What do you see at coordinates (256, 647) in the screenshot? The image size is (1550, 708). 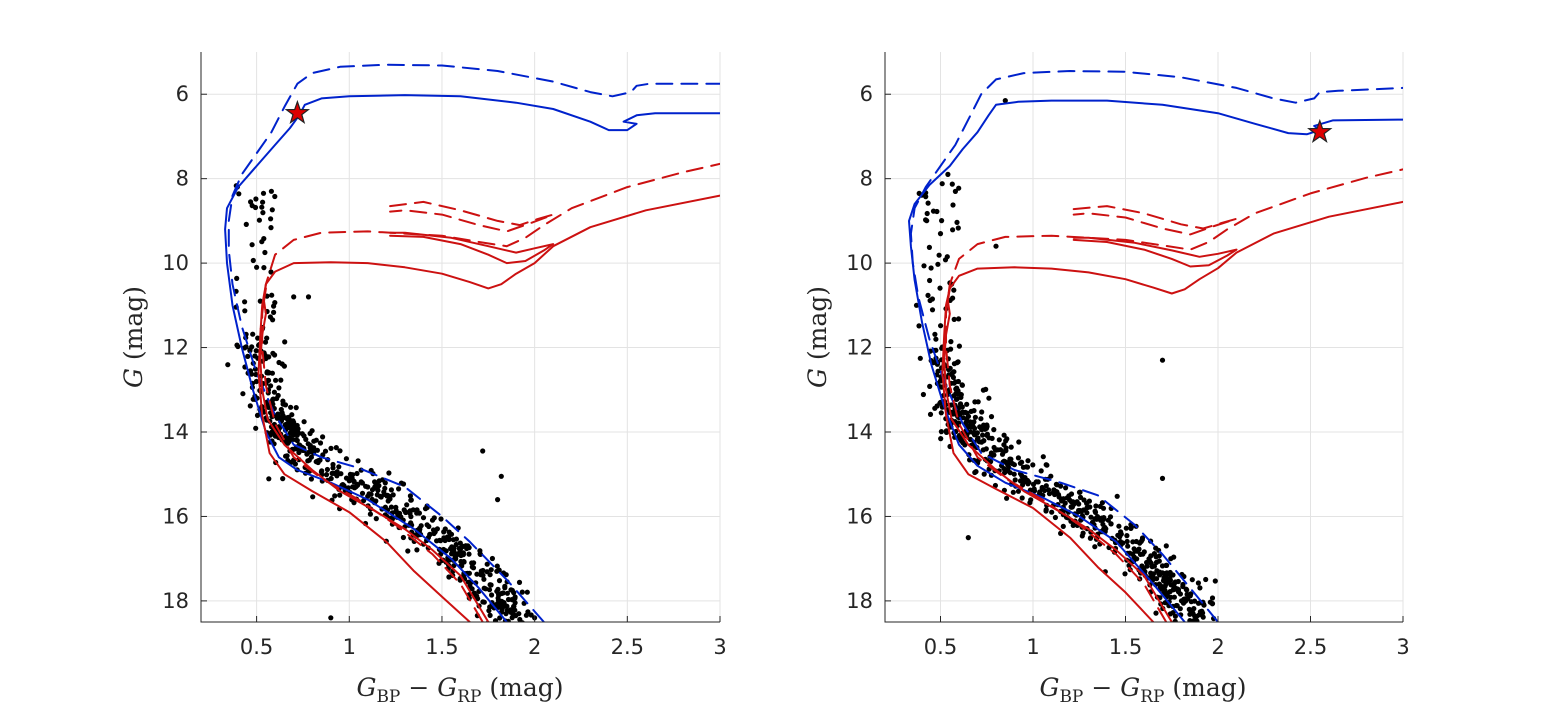 I see `x-tick-label: 0.5` at bounding box center [256, 647].